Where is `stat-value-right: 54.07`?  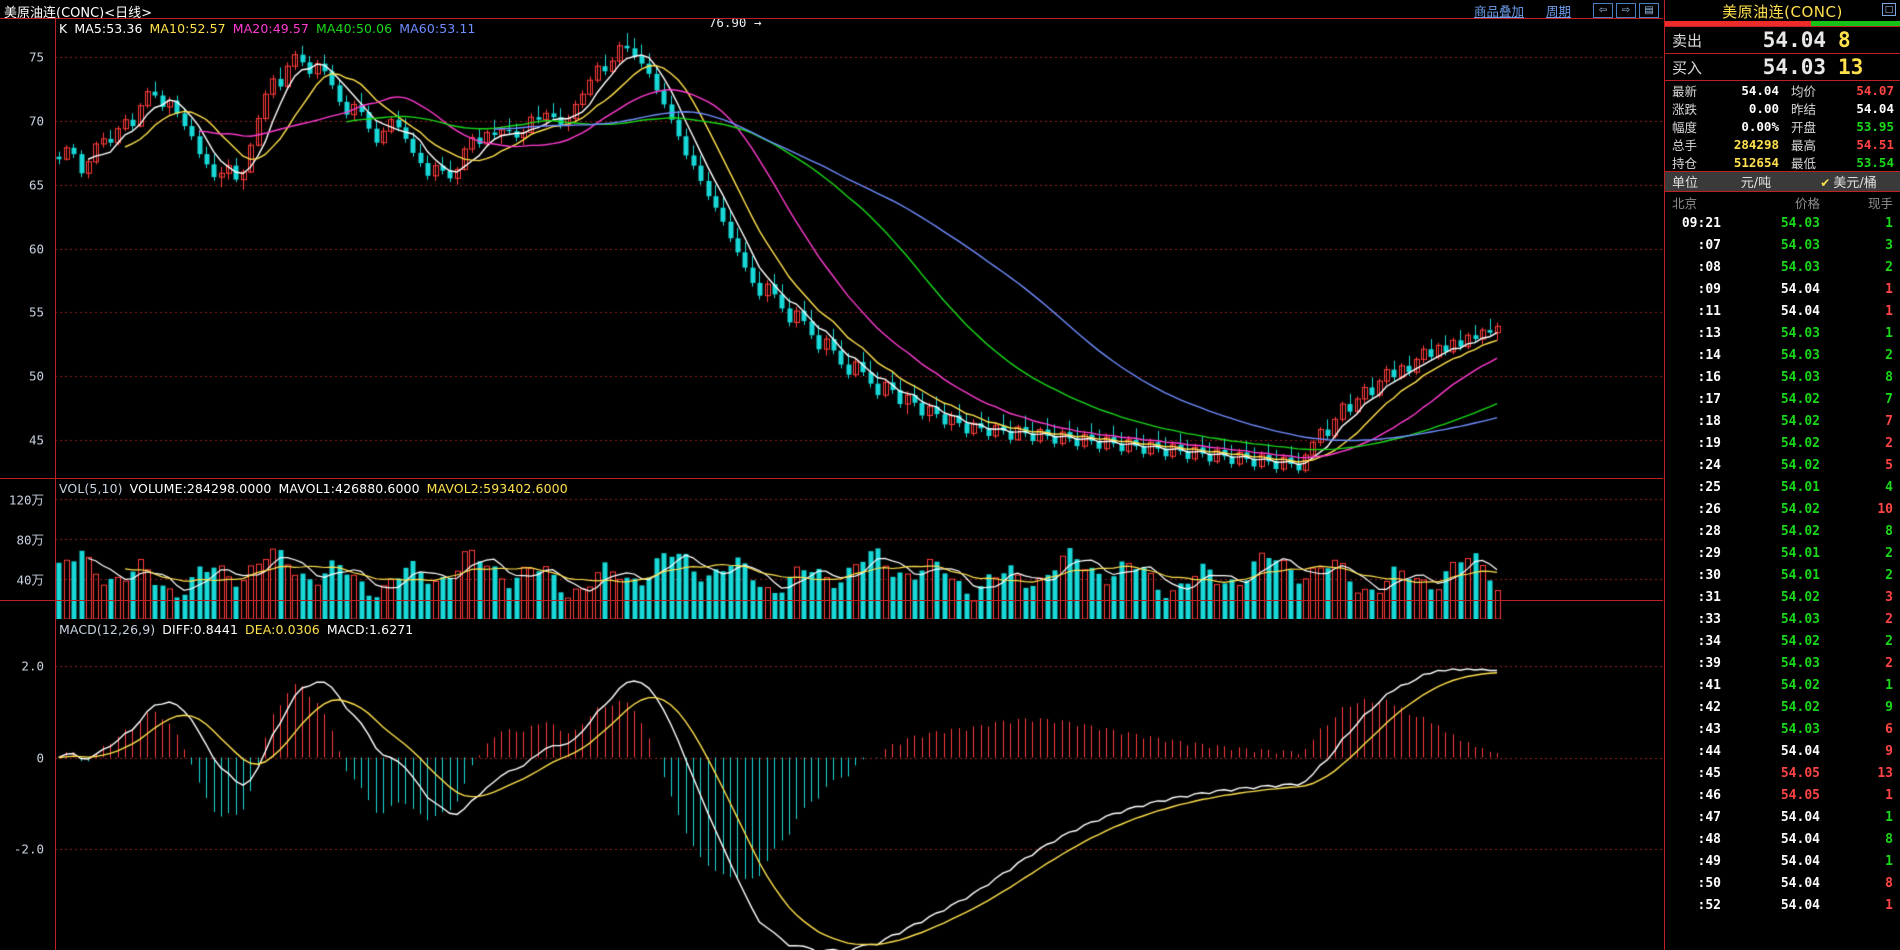 stat-value-right: 54.07 is located at coordinates (1875, 90).